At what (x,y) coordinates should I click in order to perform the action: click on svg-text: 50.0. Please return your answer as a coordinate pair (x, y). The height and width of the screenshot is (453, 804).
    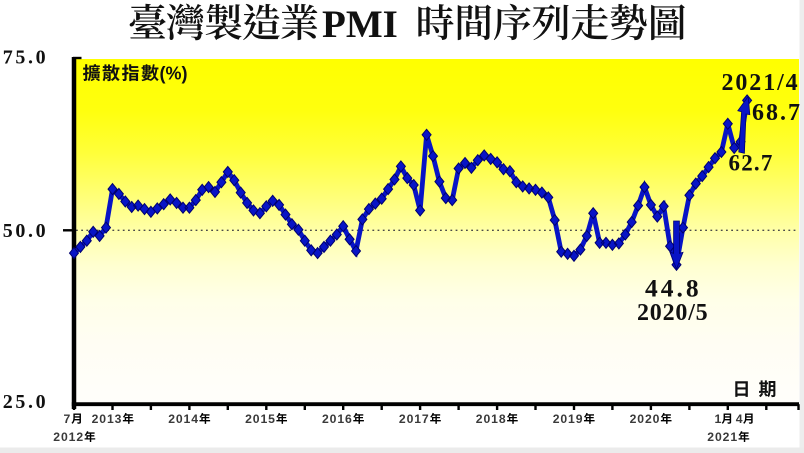
    Looking at the image, I should click on (25, 231).